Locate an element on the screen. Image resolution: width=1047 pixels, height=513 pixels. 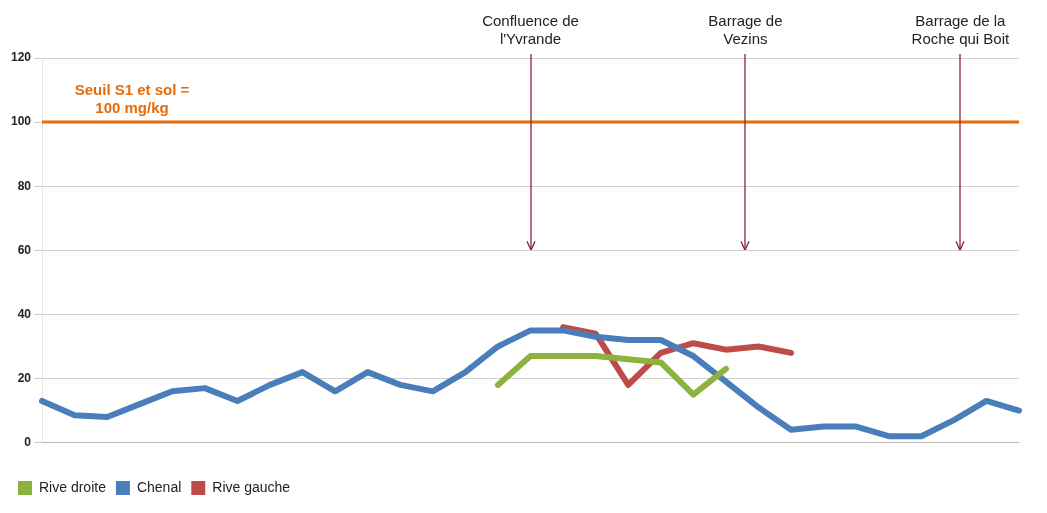
y-tick-label: 60 is located at coordinates (24, 249).